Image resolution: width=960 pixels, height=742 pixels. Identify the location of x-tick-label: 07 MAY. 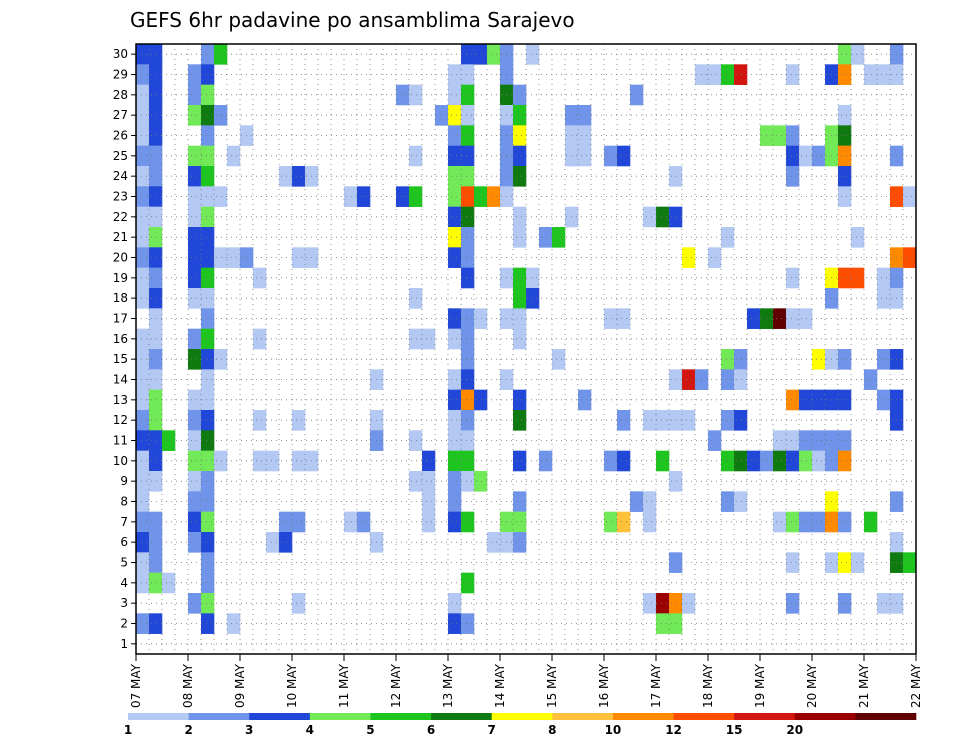
(136, 685).